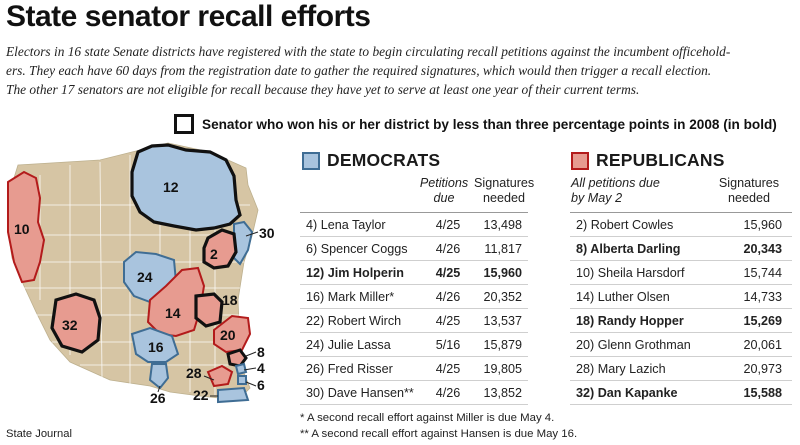  What do you see at coordinates (414, 273) in the screenshot?
I see `table-row: 12) Jim Holperin 4/25 15,960` at bounding box center [414, 273].